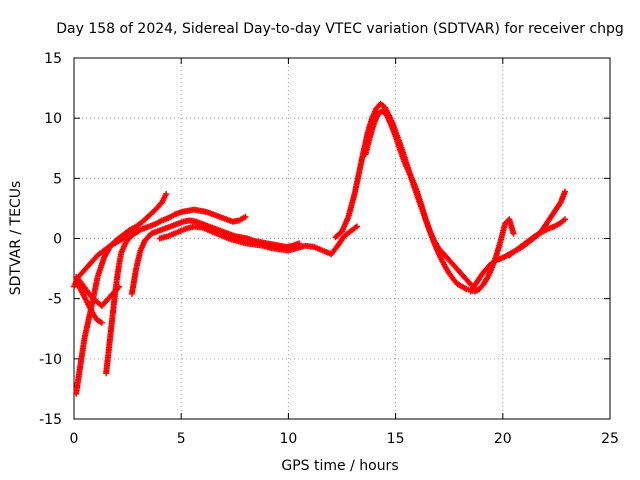 The height and width of the screenshot is (480, 640). Describe the element at coordinates (610, 439) in the screenshot. I see `x-tick-label: 25` at that location.